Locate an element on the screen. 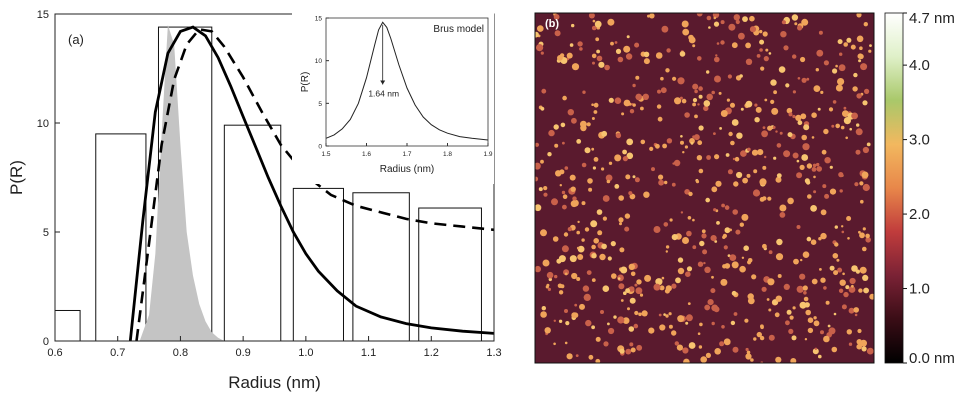 The height and width of the screenshot is (393, 967). x-tick-label-1: 0.7 is located at coordinates (117, 353).